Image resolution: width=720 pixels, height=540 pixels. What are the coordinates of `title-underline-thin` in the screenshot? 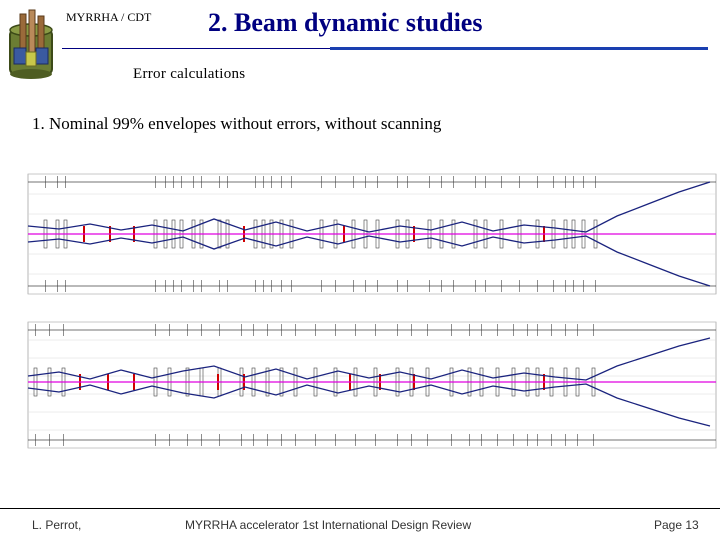 It's located at (212, 48).